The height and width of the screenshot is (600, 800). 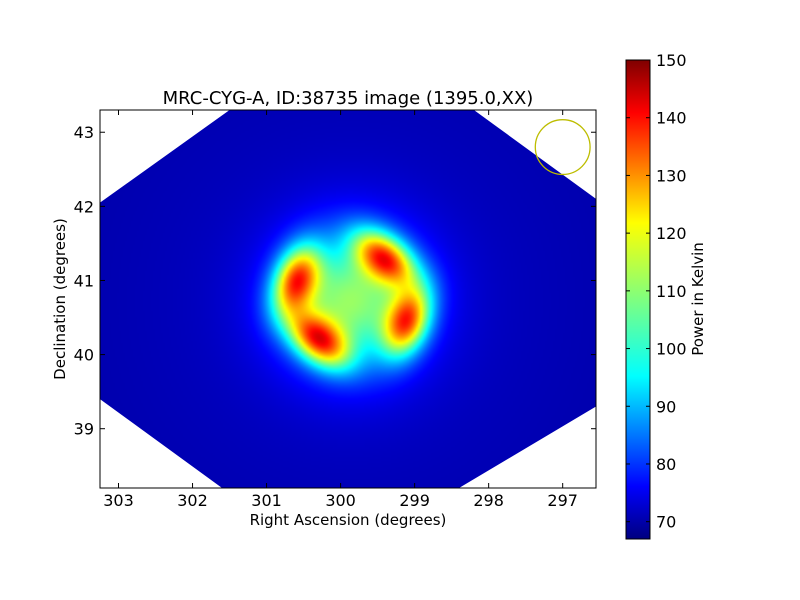 I want to click on x-tick-label: 303, so click(x=118, y=500).